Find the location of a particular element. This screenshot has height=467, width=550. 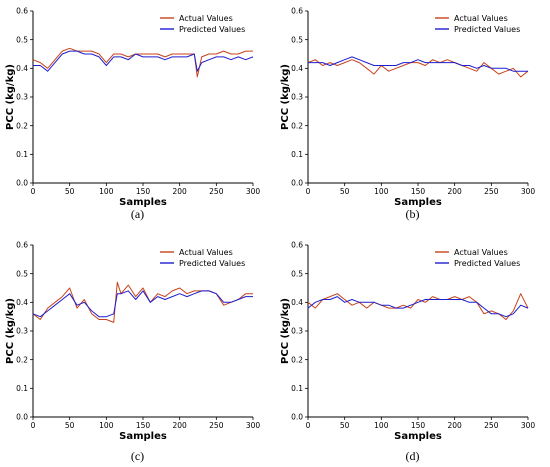

caption-b: (b) is located at coordinates (412, 214).